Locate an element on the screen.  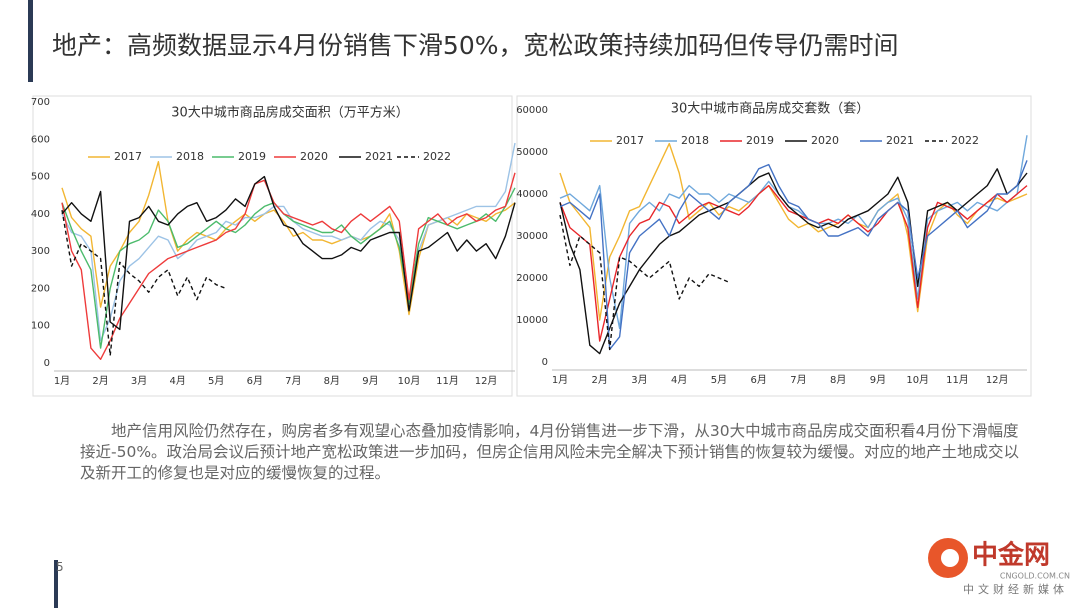
y-tick-label: 30000 is located at coordinates (532, 236).